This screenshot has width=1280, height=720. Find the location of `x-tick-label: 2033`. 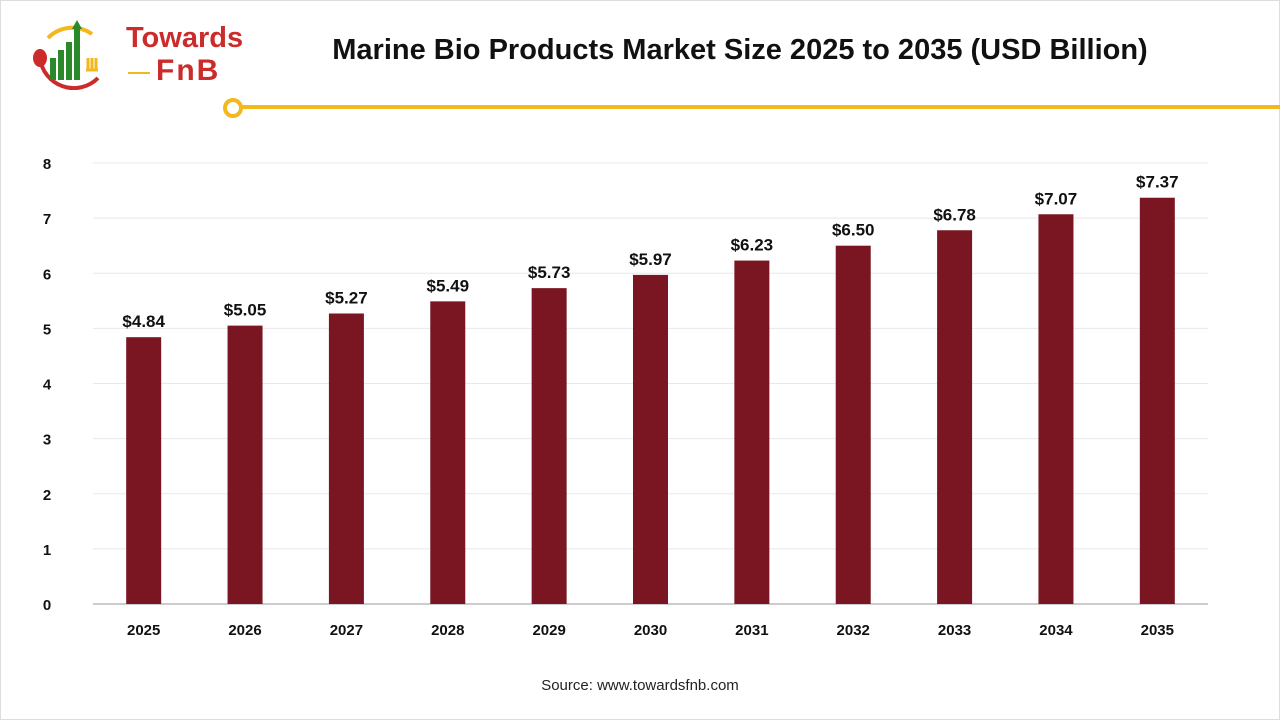

x-tick-label: 2033 is located at coordinates (954, 630).